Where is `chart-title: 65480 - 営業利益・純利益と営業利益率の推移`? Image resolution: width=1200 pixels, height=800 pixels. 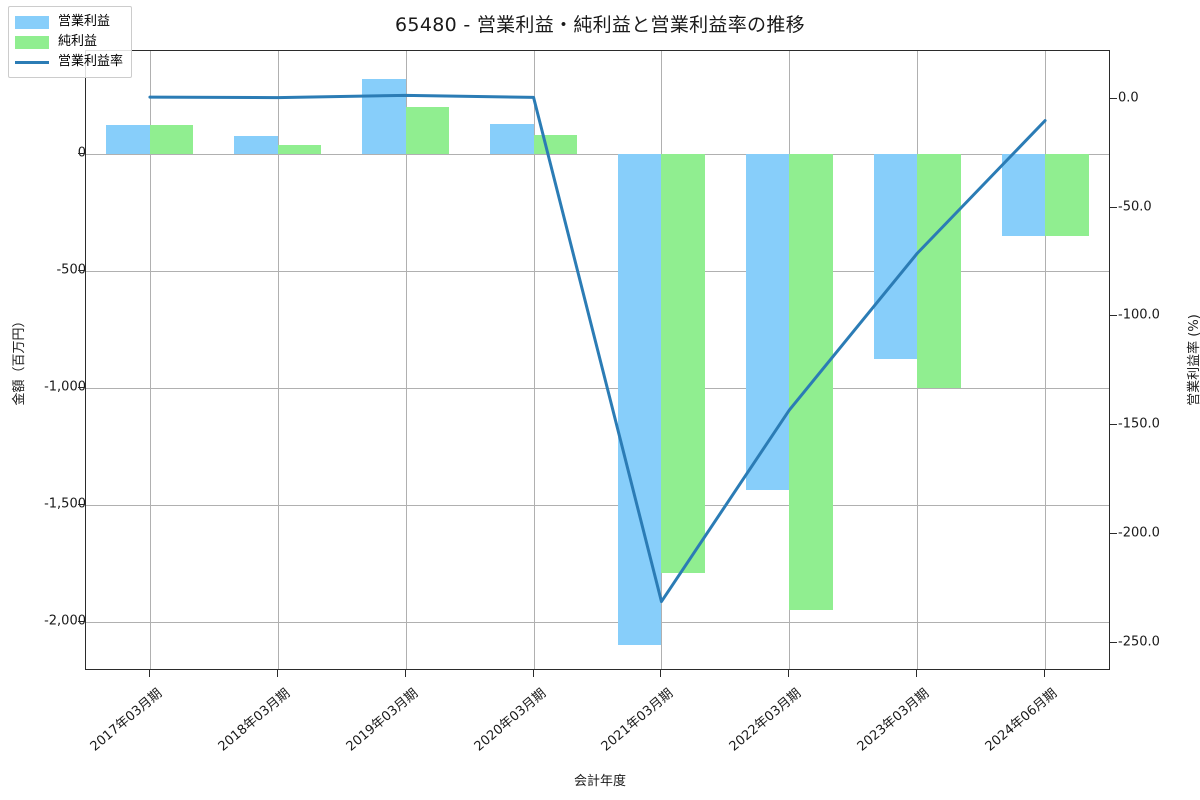 chart-title: 65480 - 営業利益・純利益と営業利益率の推移 is located at coordinates (600, 25).